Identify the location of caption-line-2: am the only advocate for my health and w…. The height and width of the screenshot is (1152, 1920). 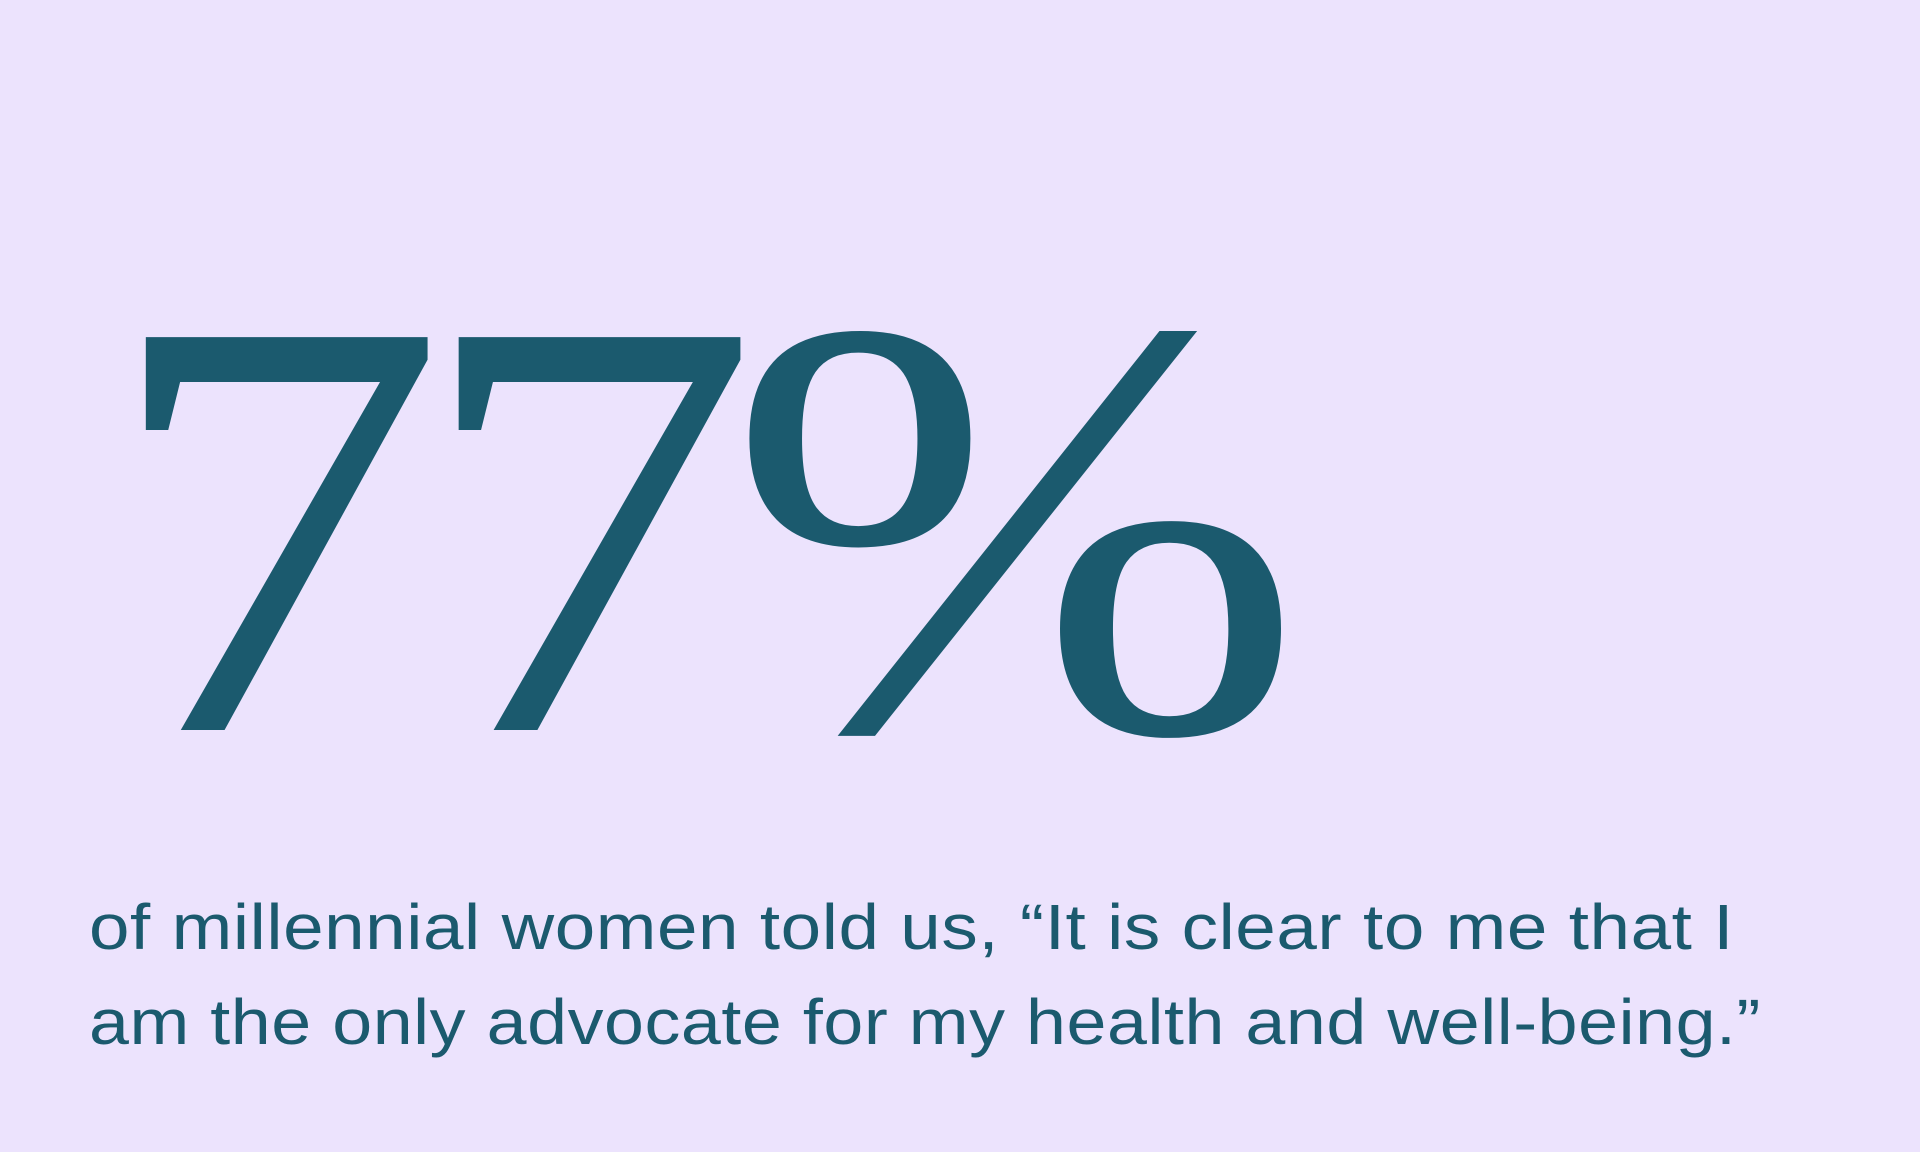
(925, 1022).